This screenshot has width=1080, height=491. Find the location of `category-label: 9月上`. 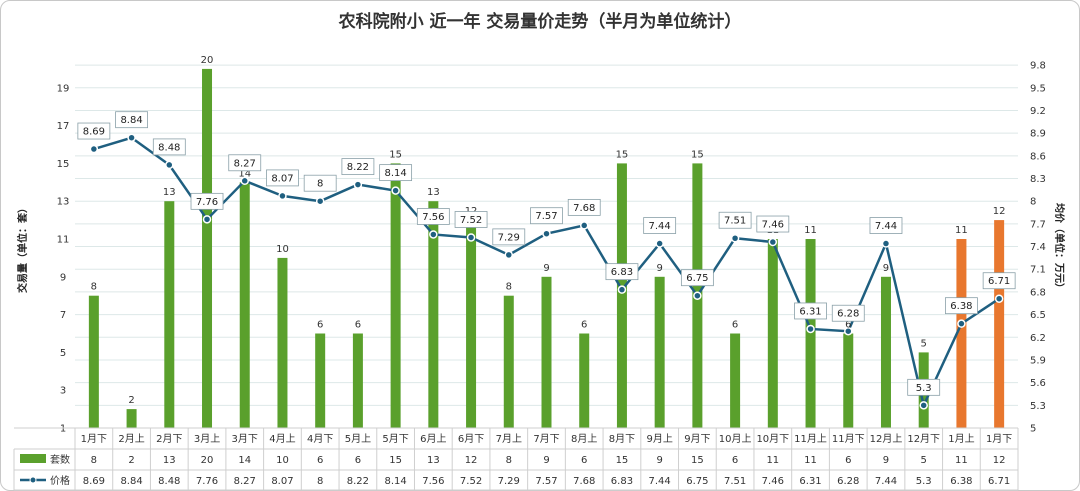

category-label: 9月上 is located at coordinates (659, 439).